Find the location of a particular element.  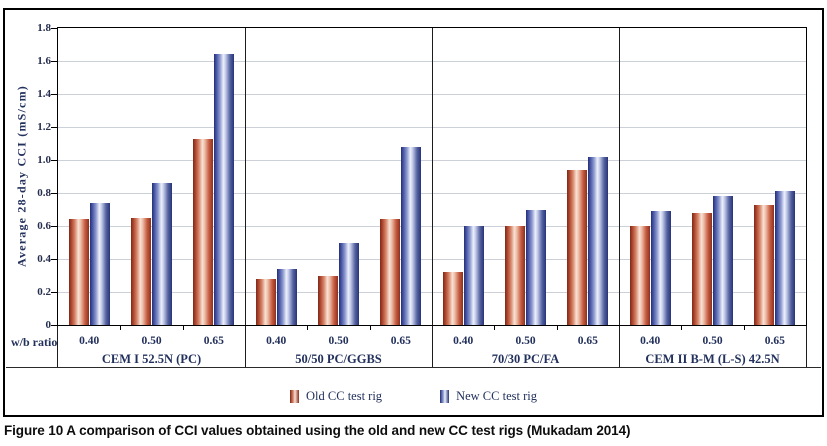

figure-caption-label: Figure 10 is located at coordinates (34, 430).